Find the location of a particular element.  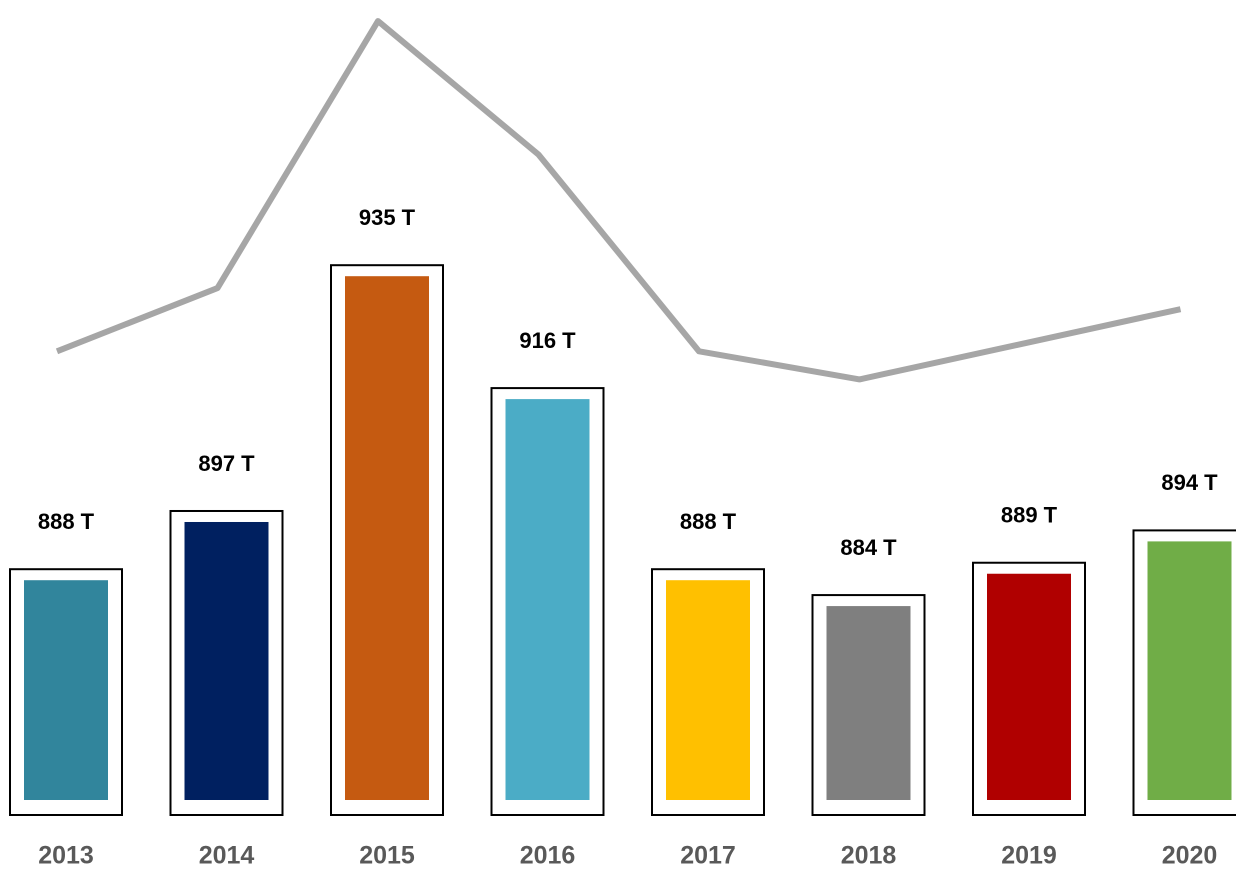

x-tick-label: 2016 is located at coordinates (548, 856).